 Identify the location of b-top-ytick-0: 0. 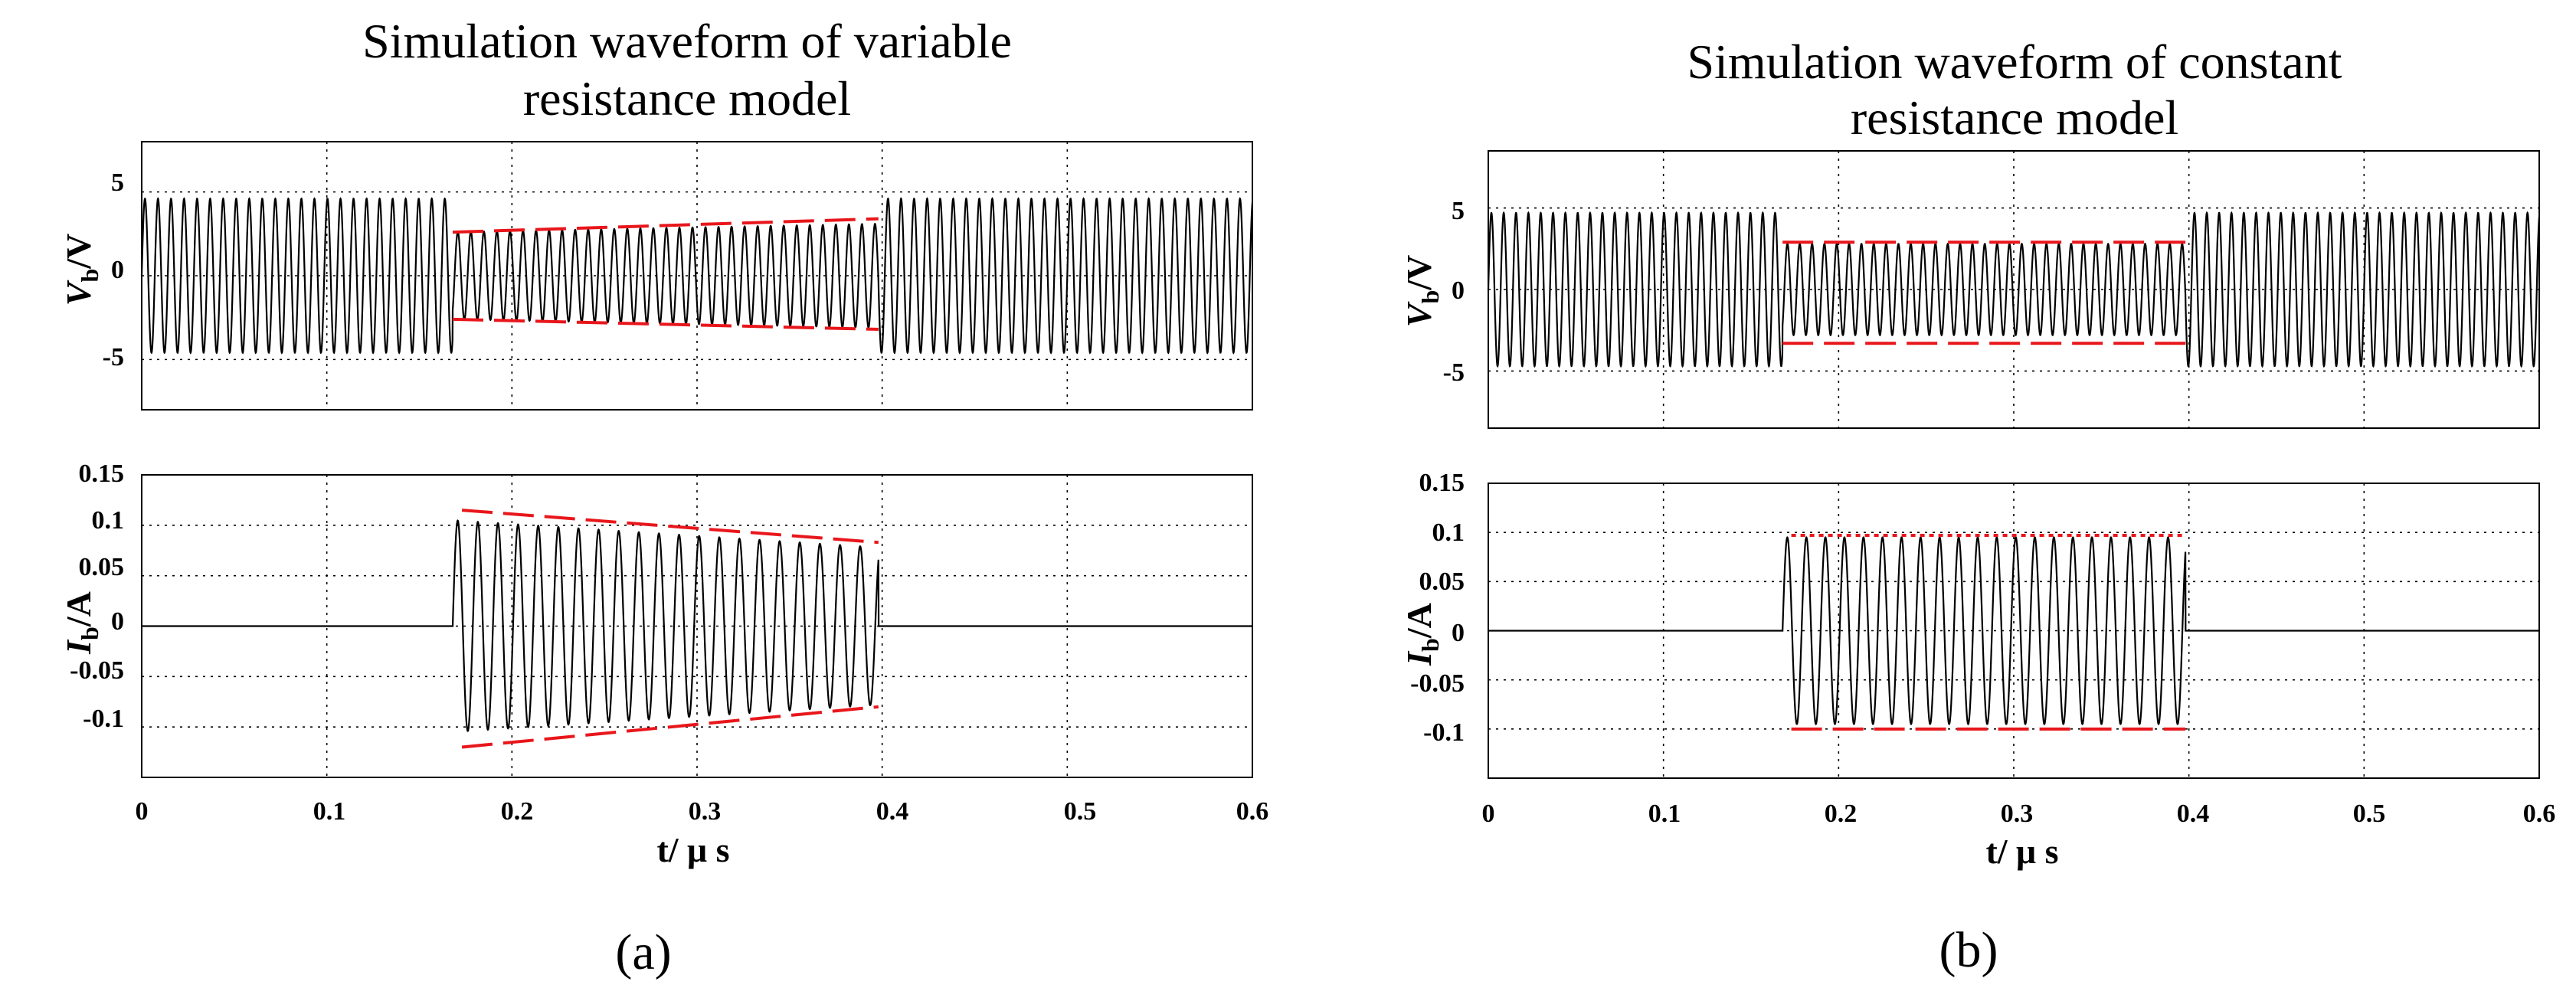
(1458, 290).